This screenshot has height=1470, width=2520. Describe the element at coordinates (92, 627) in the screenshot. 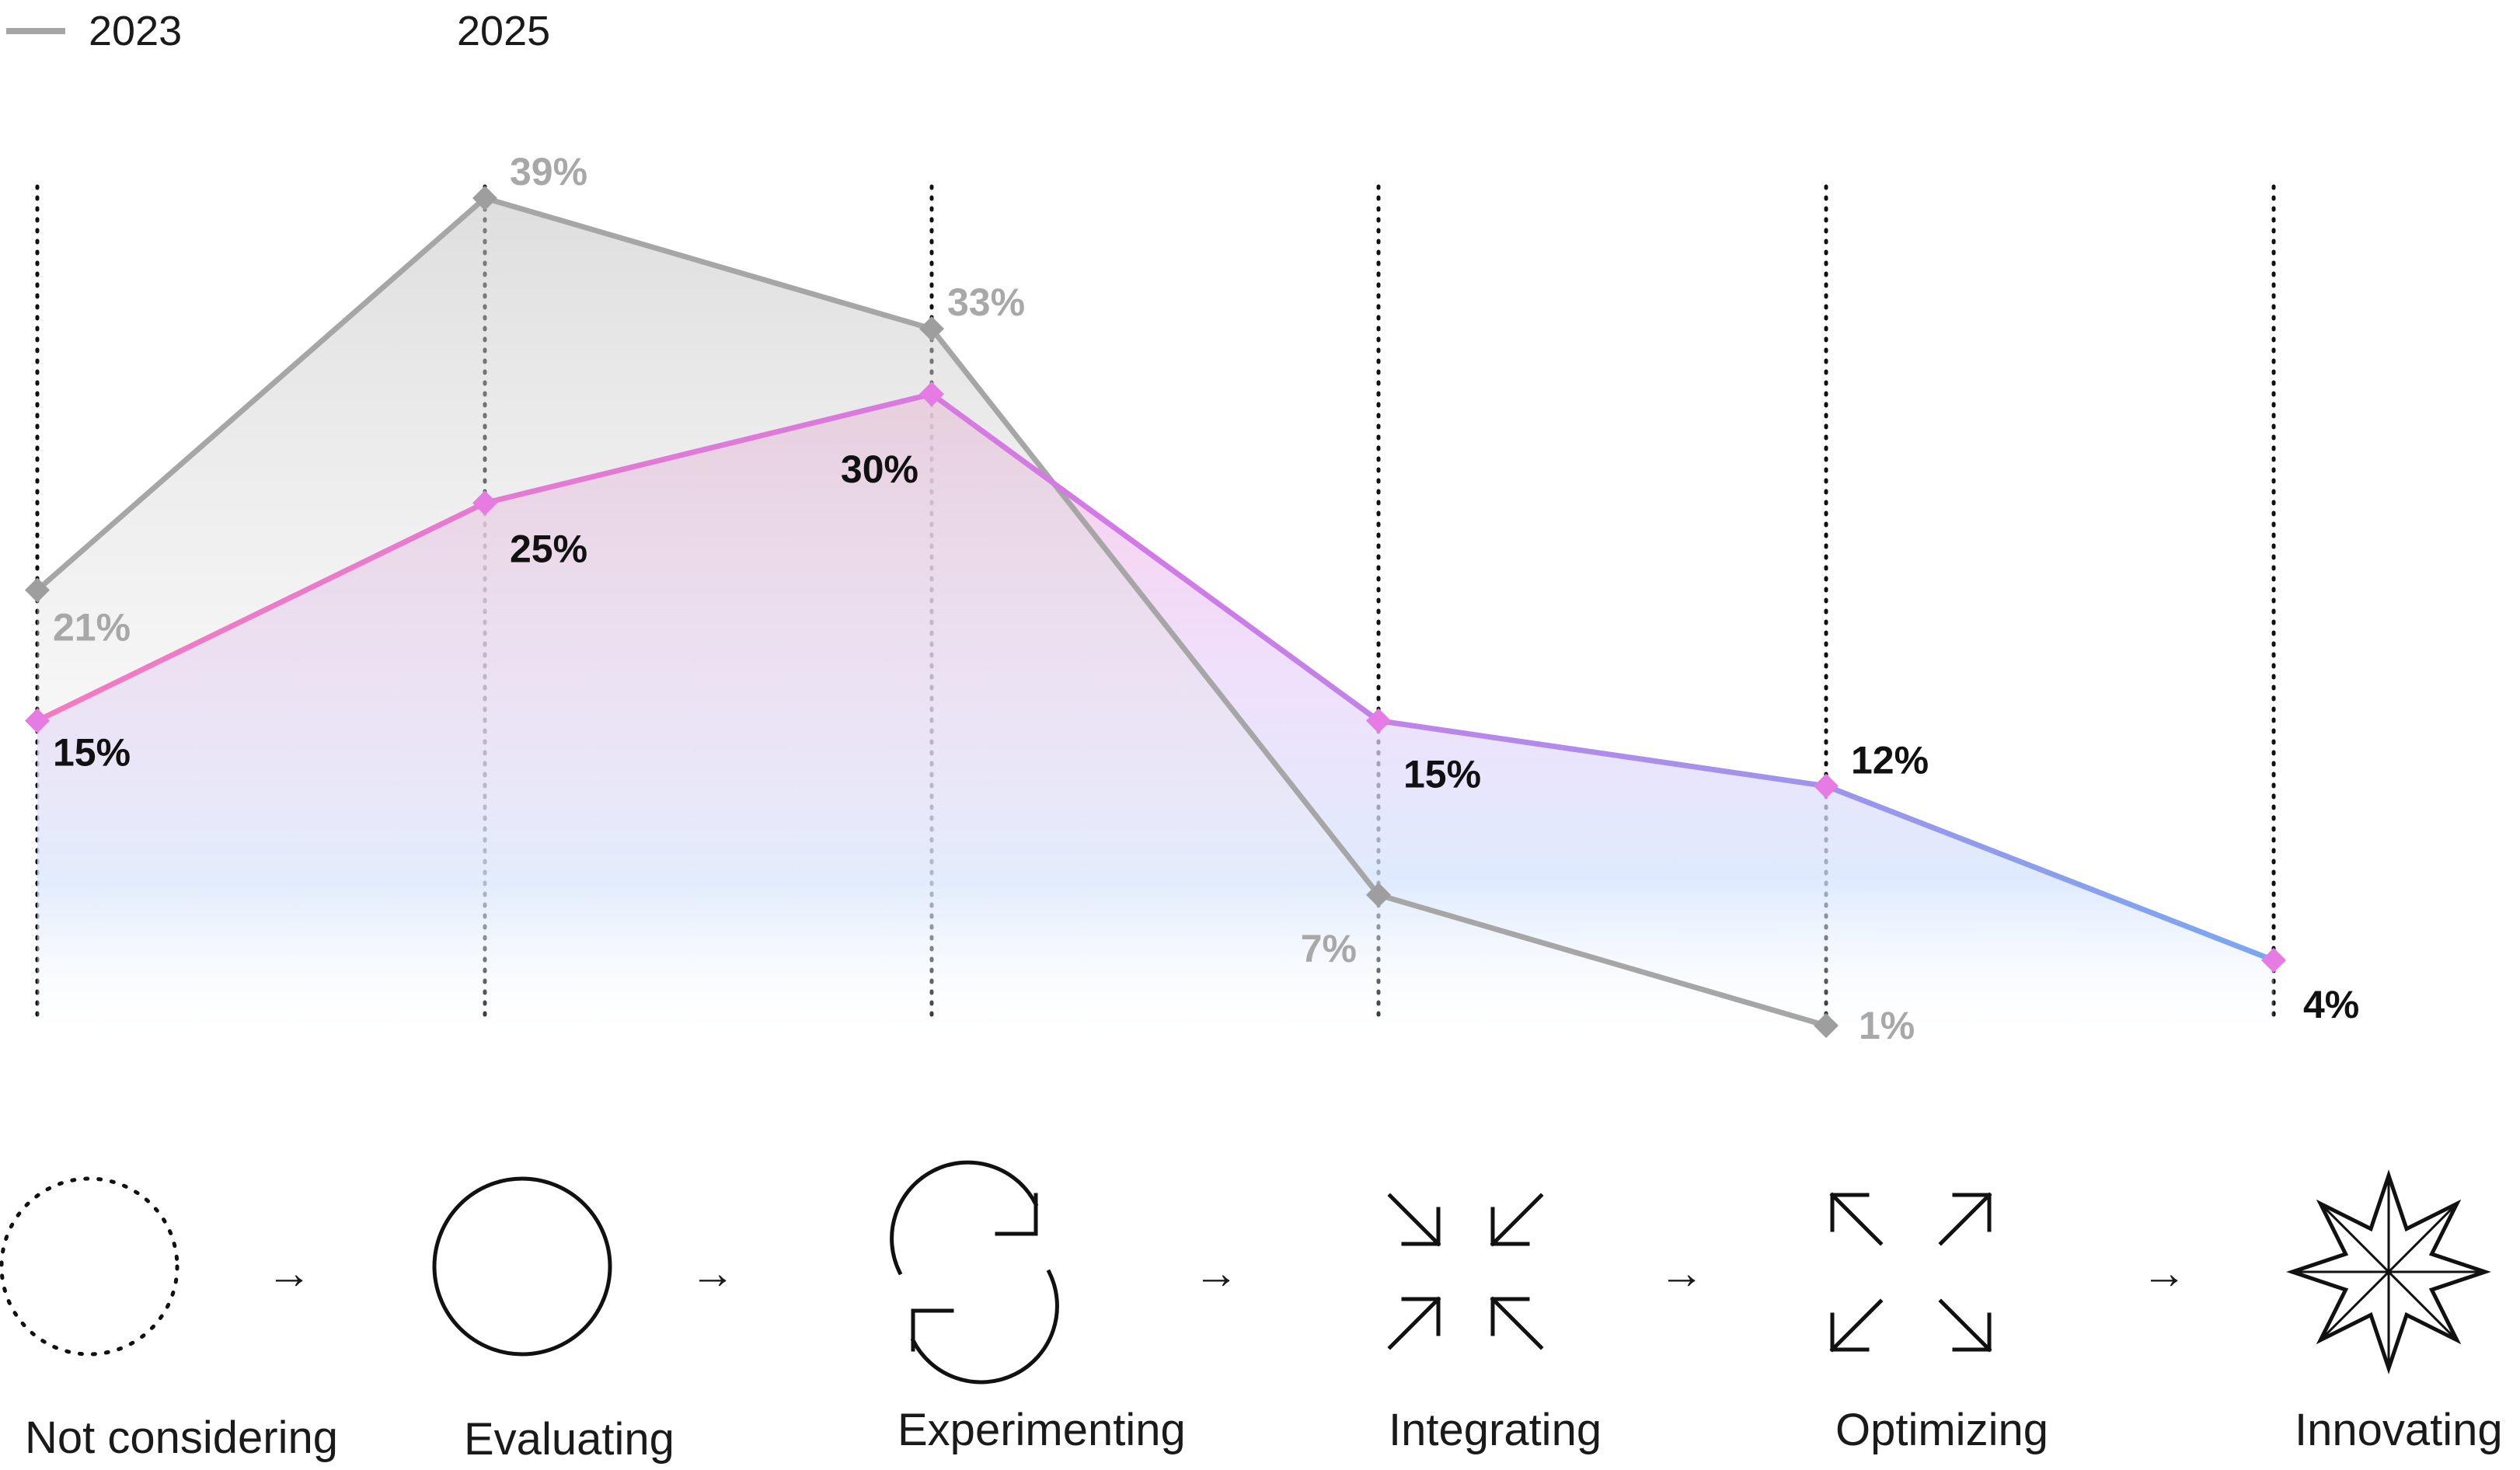

I see `data-label-2023-0: 21%` at that location.